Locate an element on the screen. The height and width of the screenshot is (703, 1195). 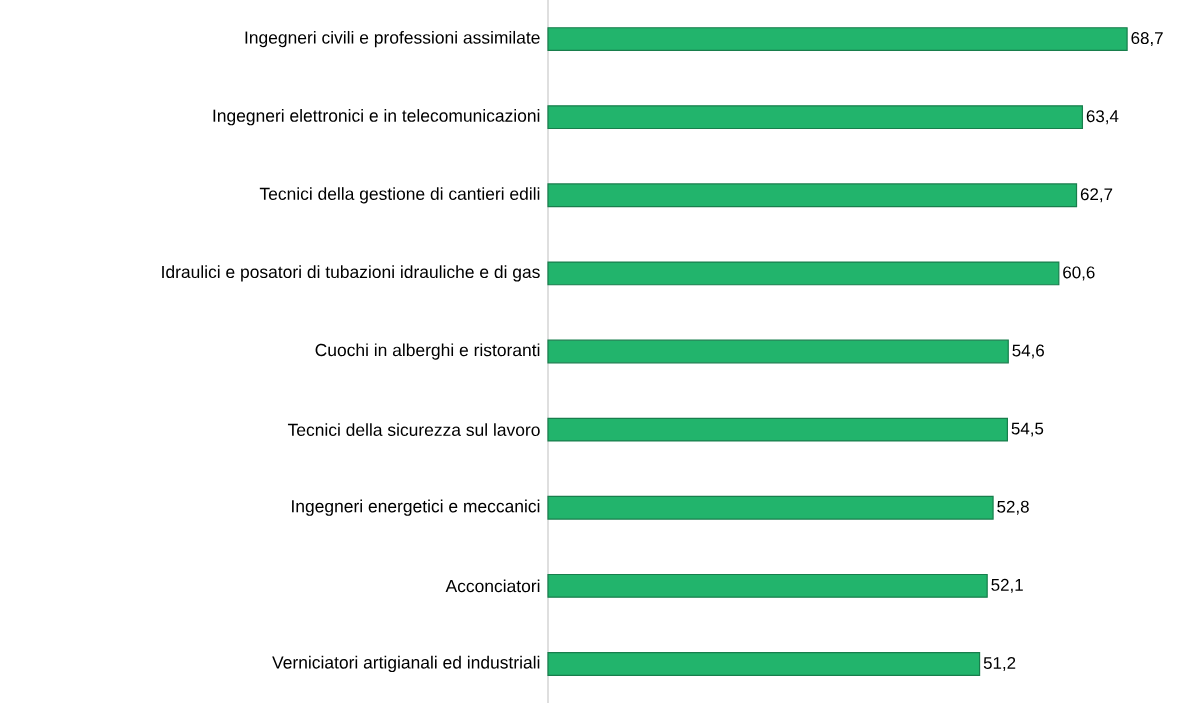
data-label: 54,5 is located at coordinates (1027, 429).